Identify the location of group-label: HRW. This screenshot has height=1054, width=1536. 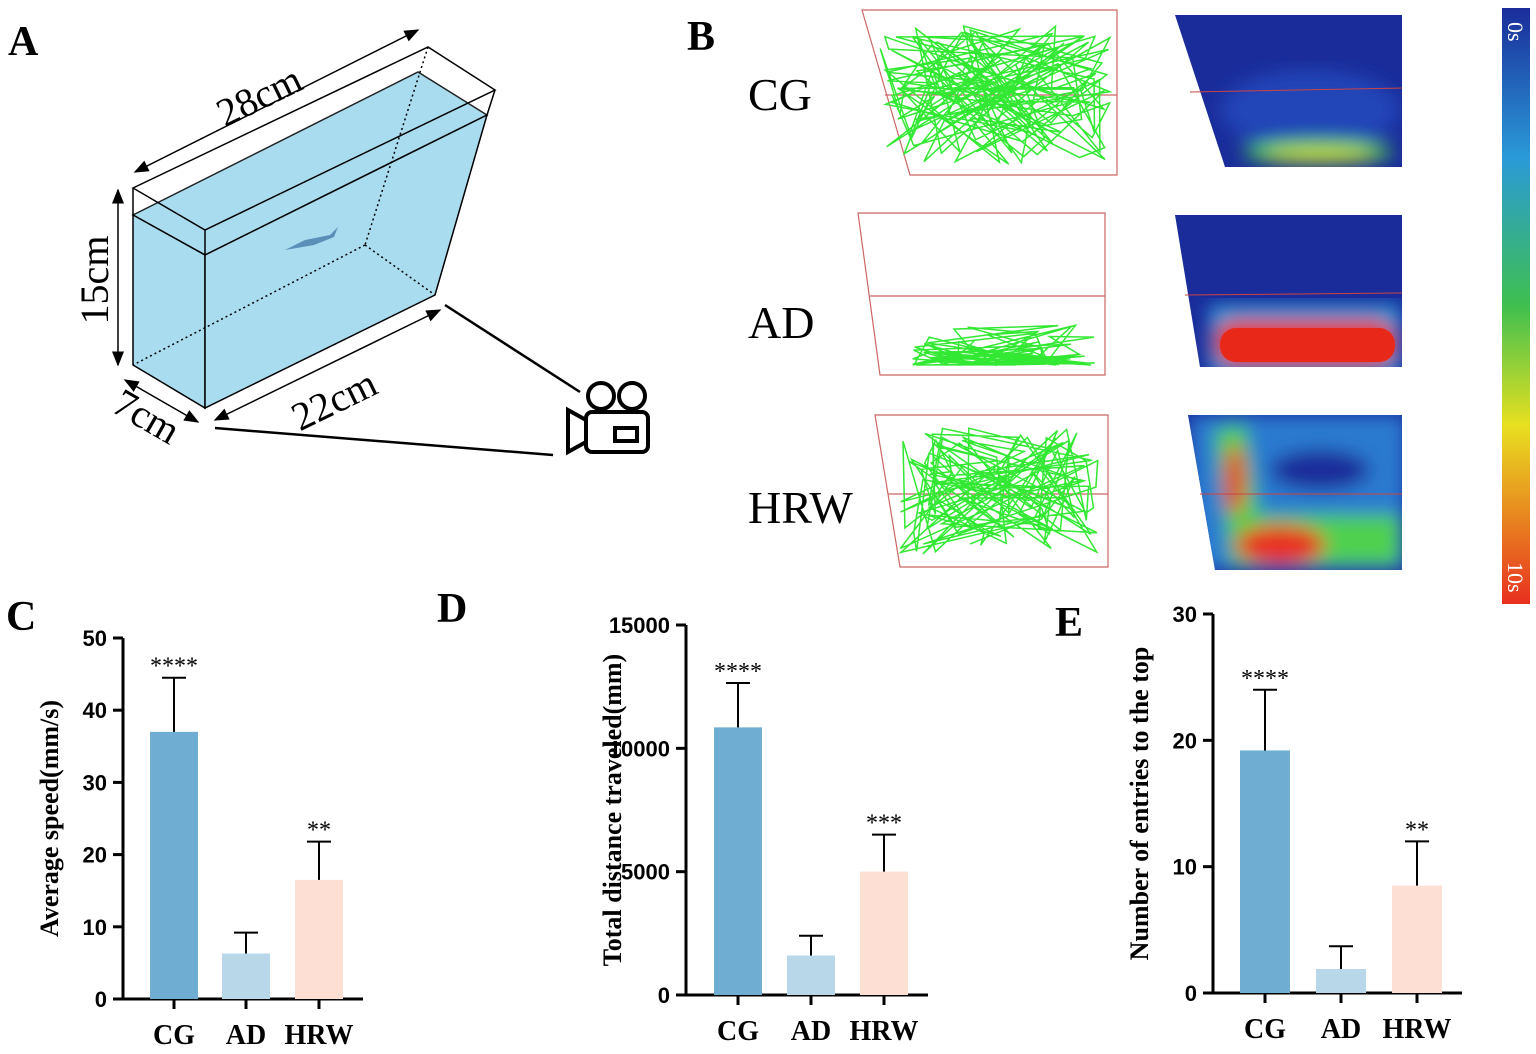
(800, 507).